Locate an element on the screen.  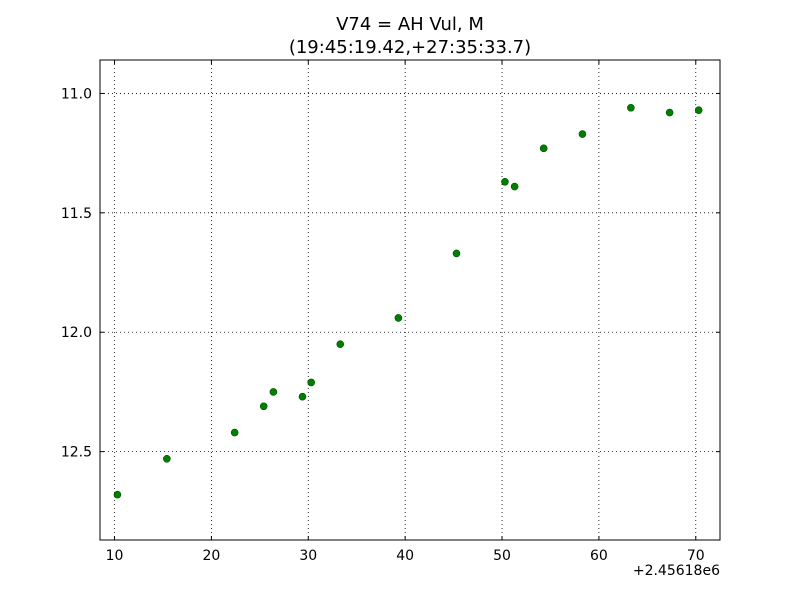
x-tick-label: 60 is located at coordinates (599, 556).